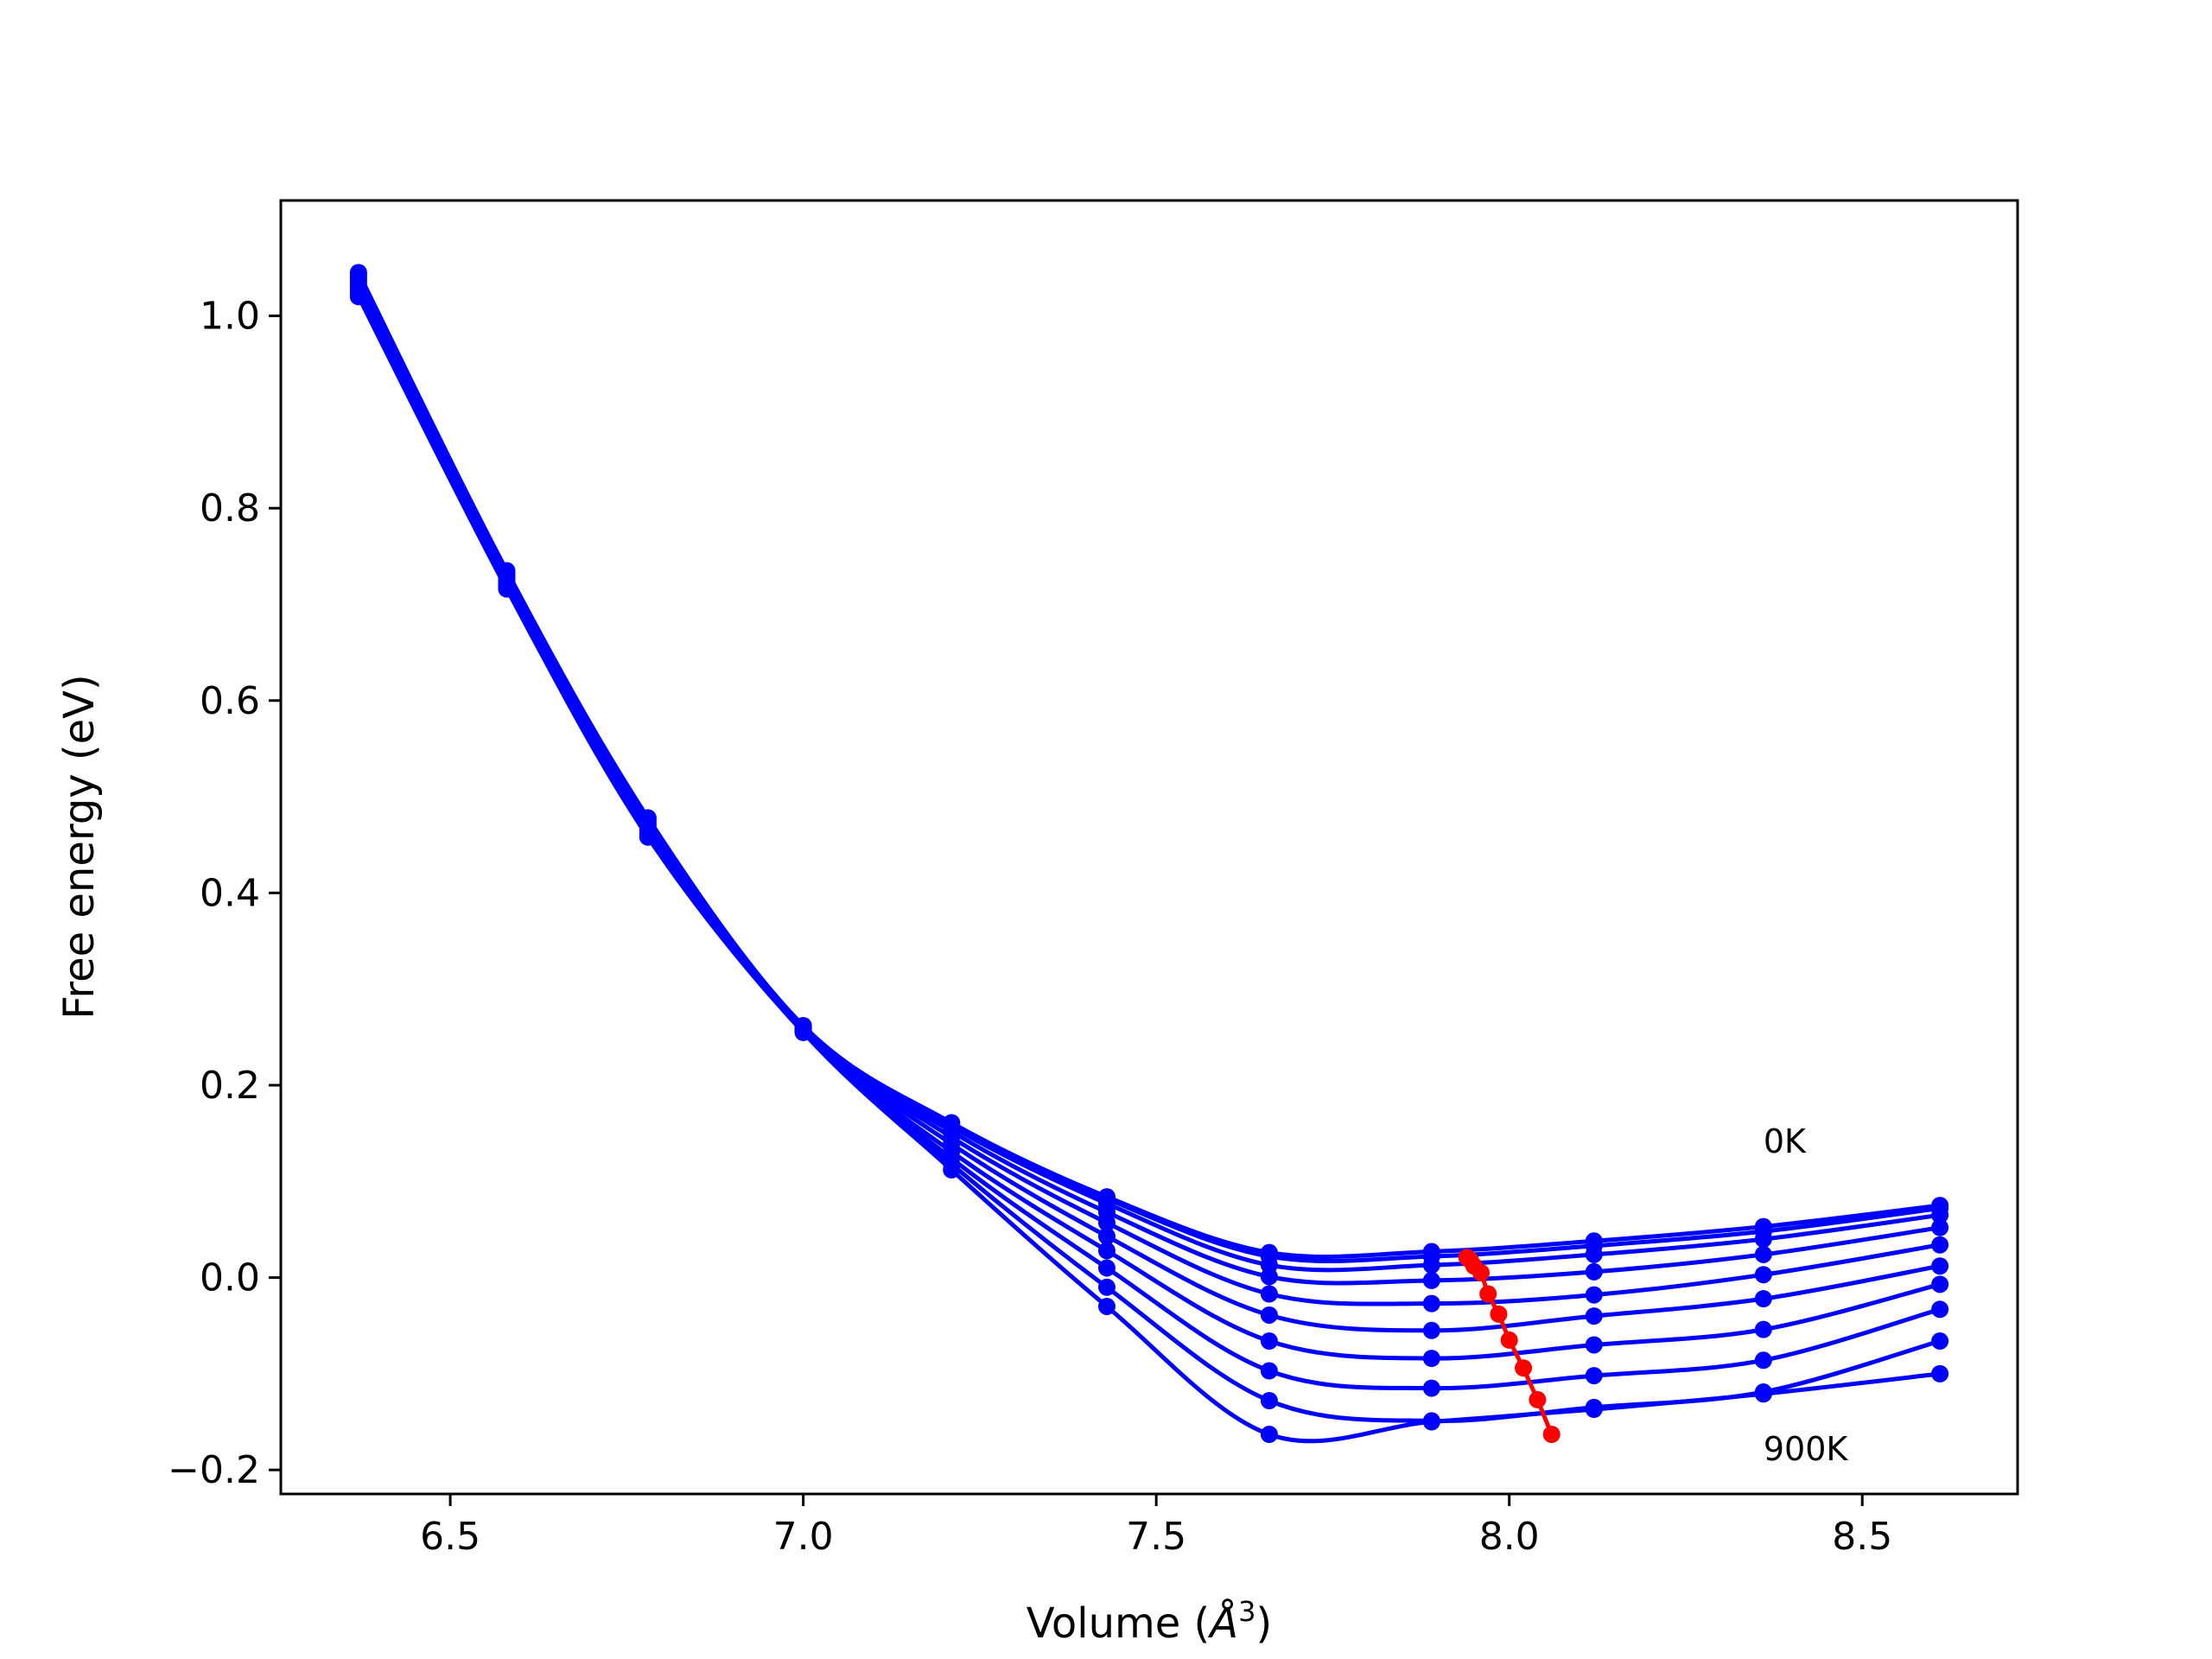 Image resolution: width=2212 pixels, height=1659 pixels. What do you see at coordinates (1156, 1537) in the screenshot?
I see `x-tick-label: 7.5` at bounding box center [1156, 1537].